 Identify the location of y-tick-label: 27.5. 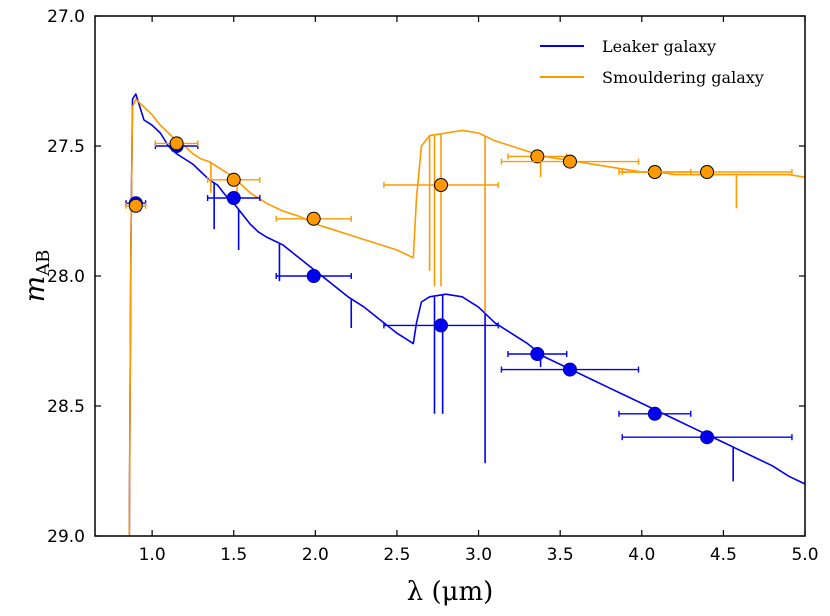
(66, 147).